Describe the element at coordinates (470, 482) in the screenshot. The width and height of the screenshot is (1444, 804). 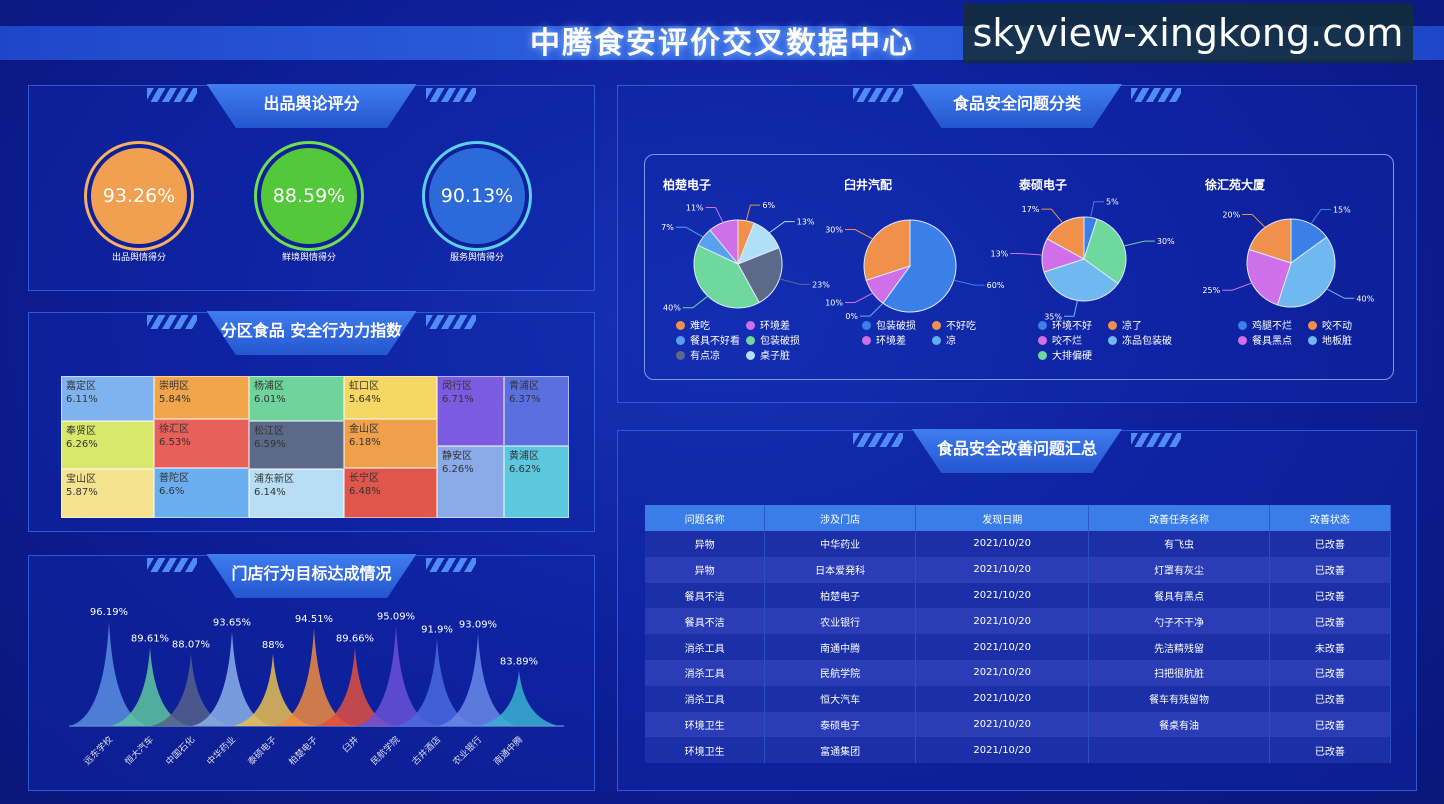
I see `treemap-cell: 静安区 6.26%` at that location.